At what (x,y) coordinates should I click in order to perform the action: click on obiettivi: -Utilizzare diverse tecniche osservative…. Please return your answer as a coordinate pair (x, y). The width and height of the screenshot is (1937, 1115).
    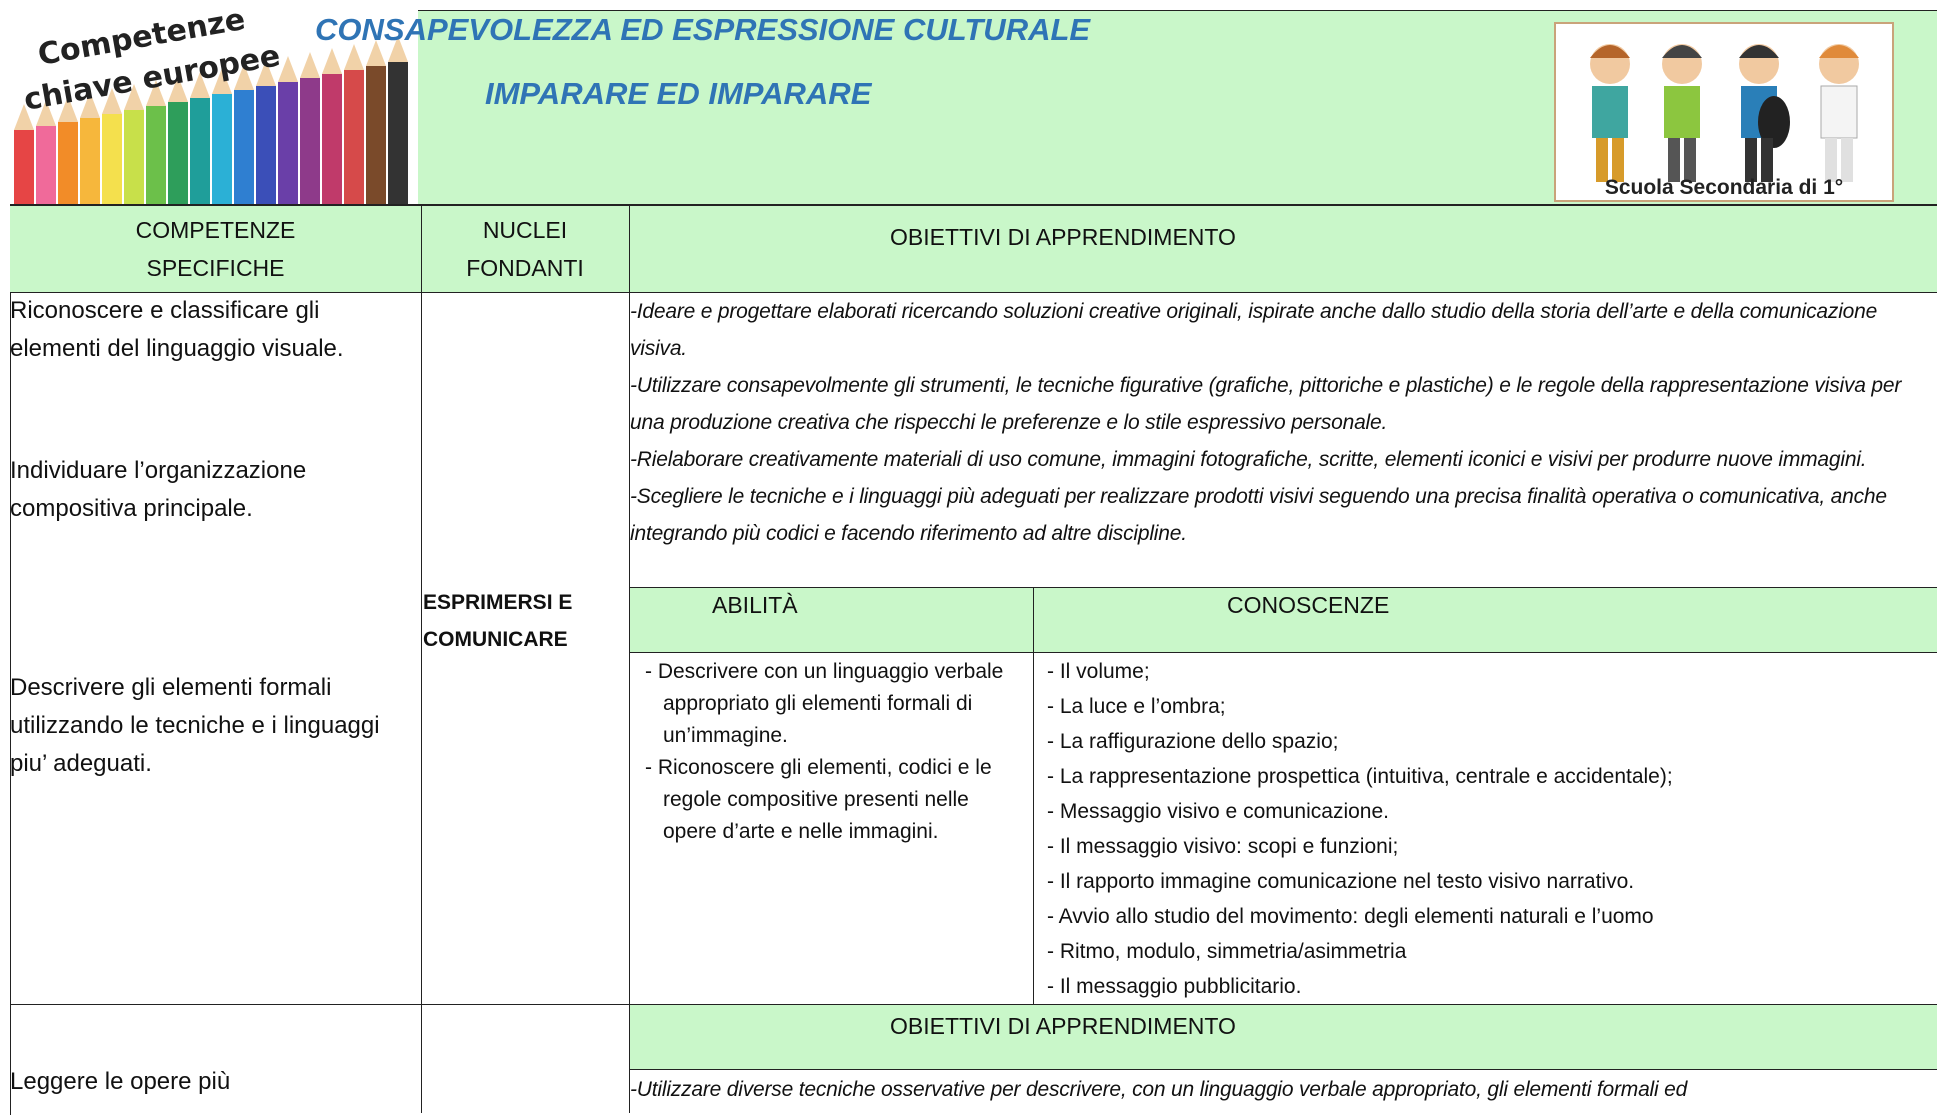
    Looking at the image, I should click on (1280, 1089).